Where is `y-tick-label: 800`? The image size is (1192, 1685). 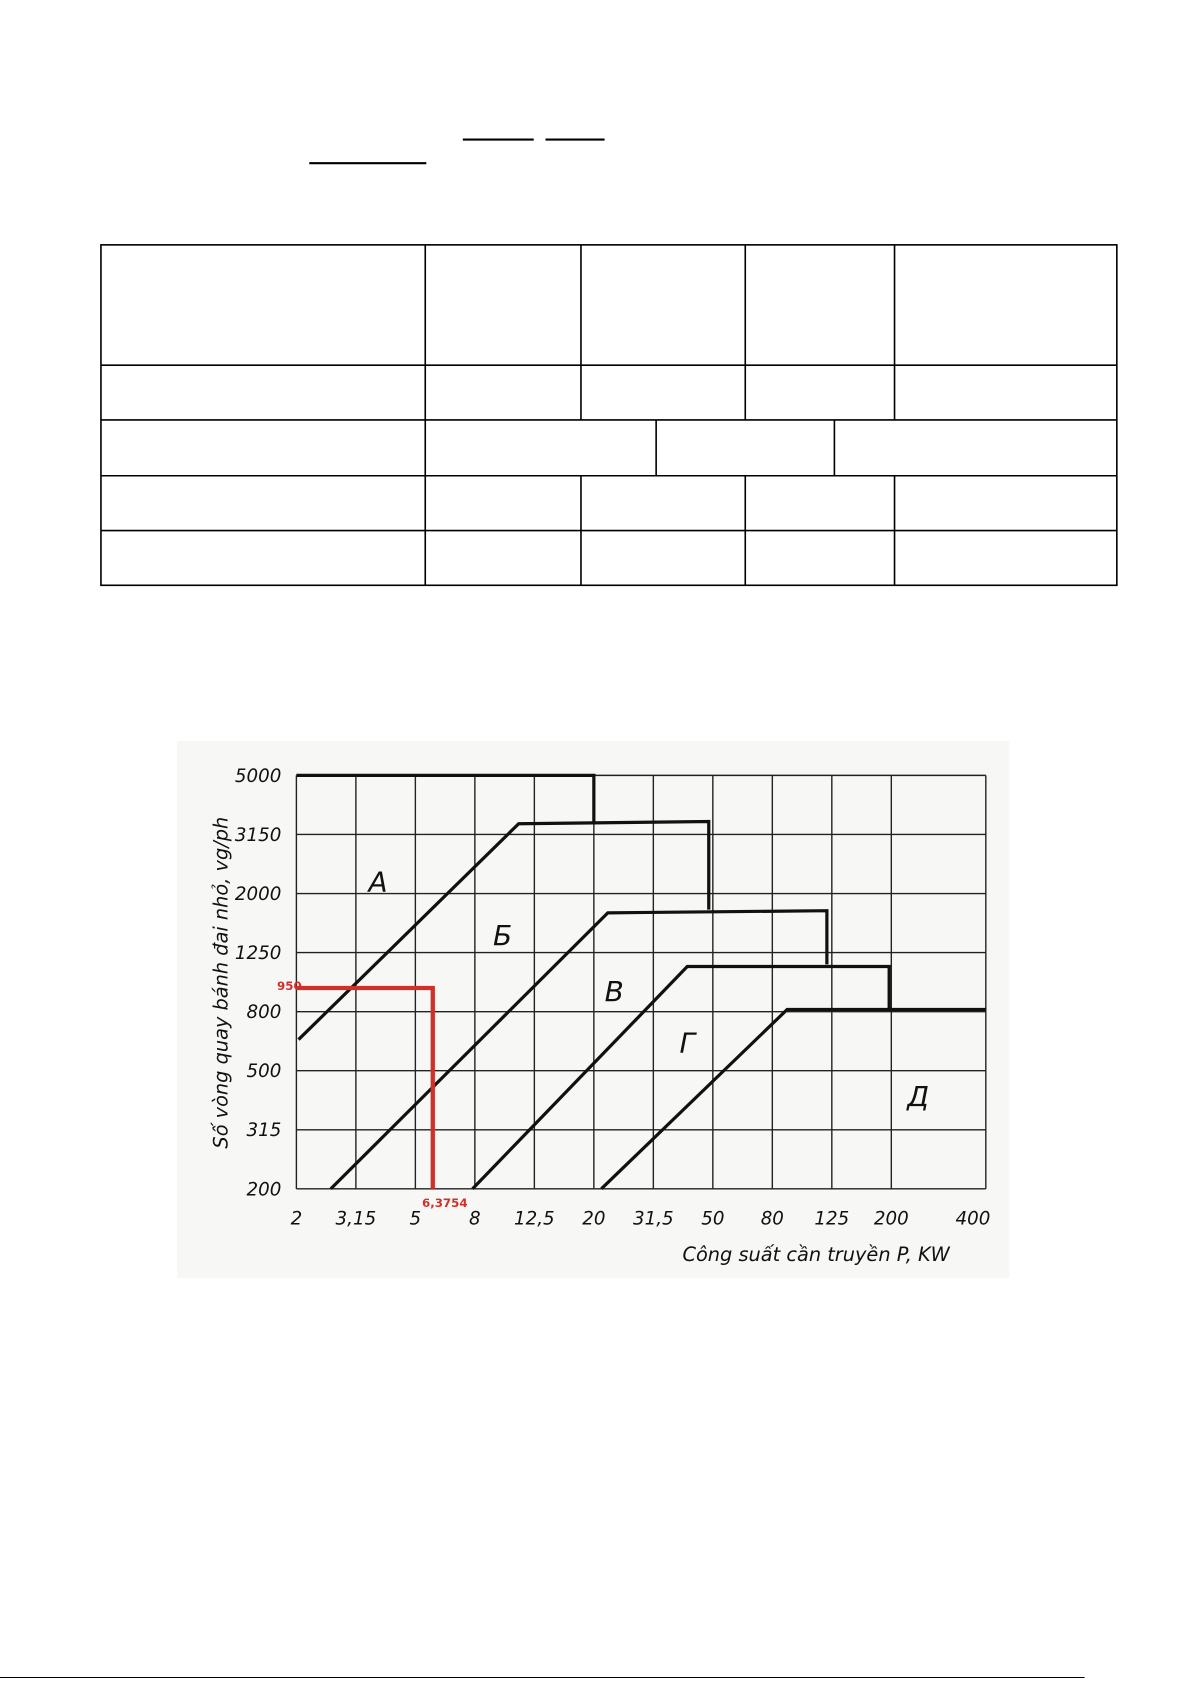 y-tick-label: 800 is located at coordinates (264, 1012).